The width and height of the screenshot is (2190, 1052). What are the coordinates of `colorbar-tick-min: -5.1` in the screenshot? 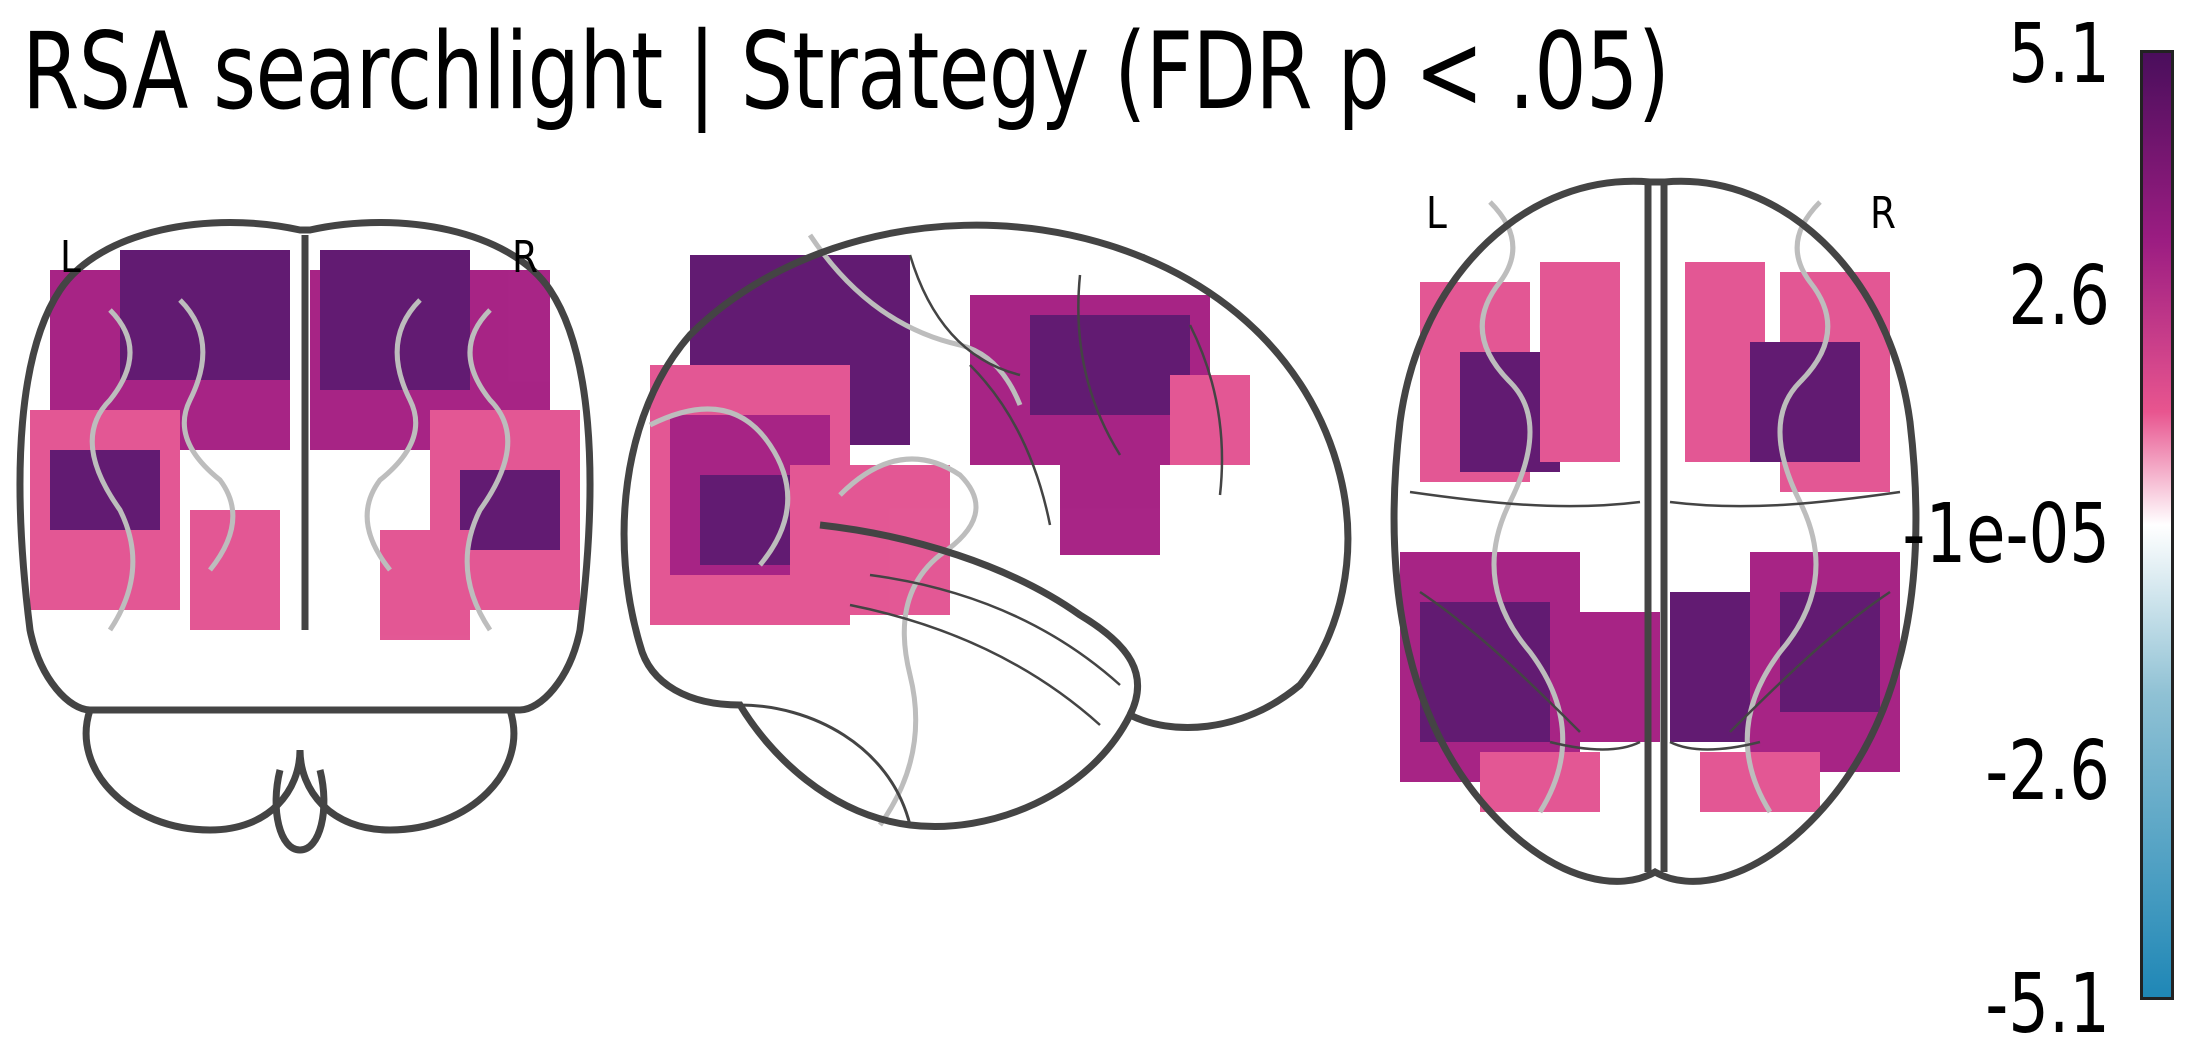 It's located at (2047, 1004).